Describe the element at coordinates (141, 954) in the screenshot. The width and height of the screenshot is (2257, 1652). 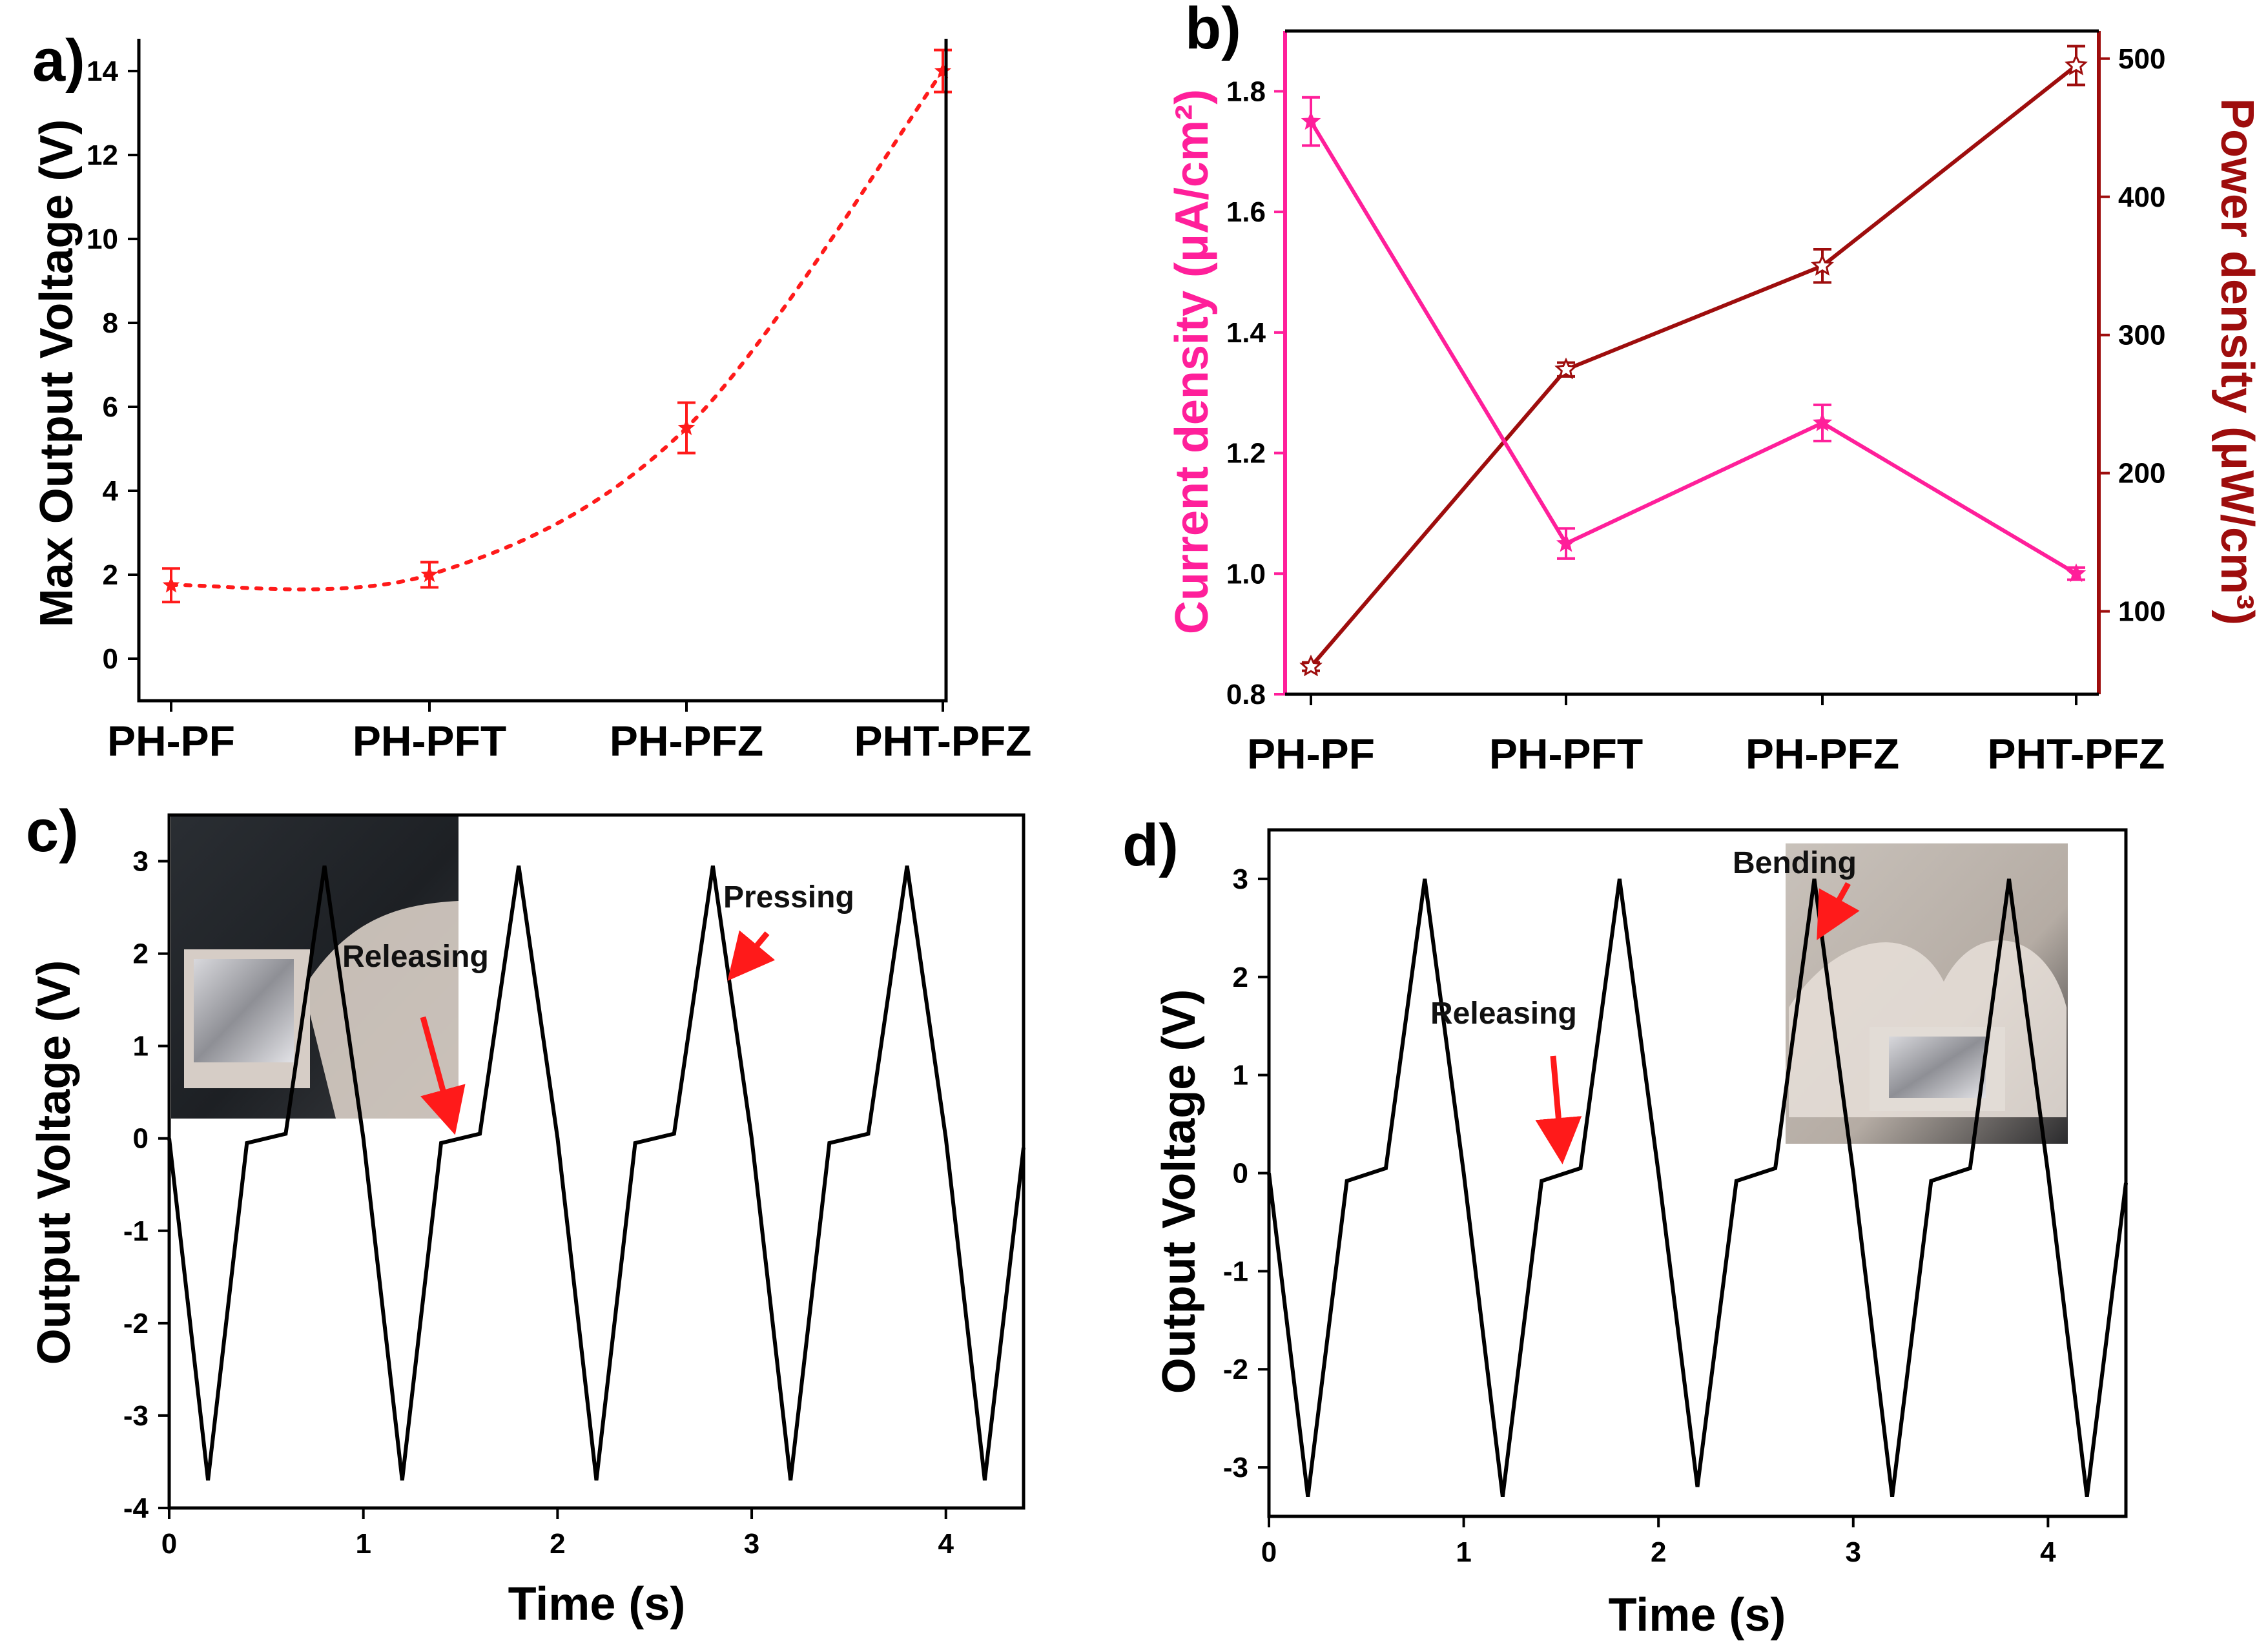
I see `c-ytick-label: 2` at that location.